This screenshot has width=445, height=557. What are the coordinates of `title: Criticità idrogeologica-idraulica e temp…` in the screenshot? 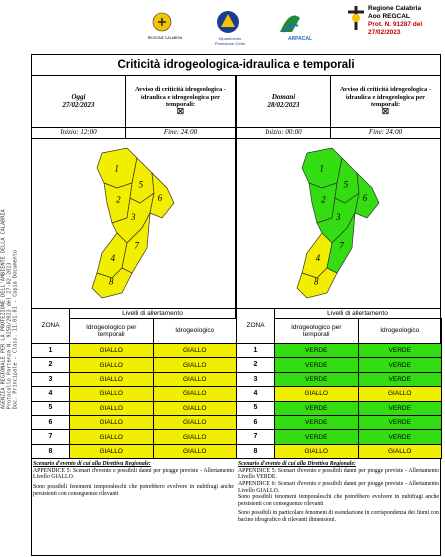 It's located at (236, 65).